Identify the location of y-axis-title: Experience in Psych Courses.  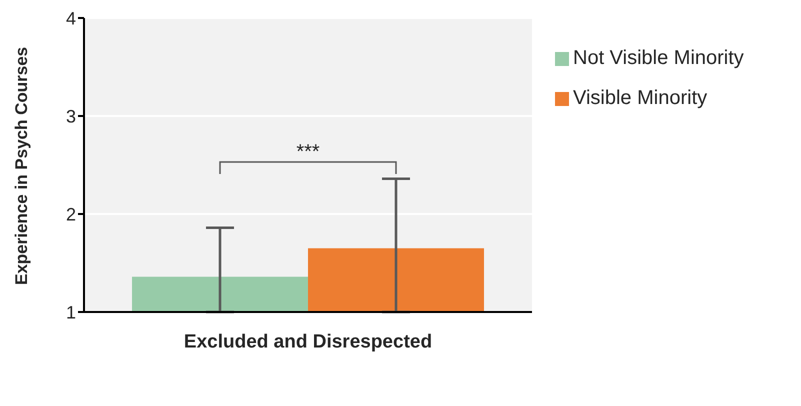
(22, 165).